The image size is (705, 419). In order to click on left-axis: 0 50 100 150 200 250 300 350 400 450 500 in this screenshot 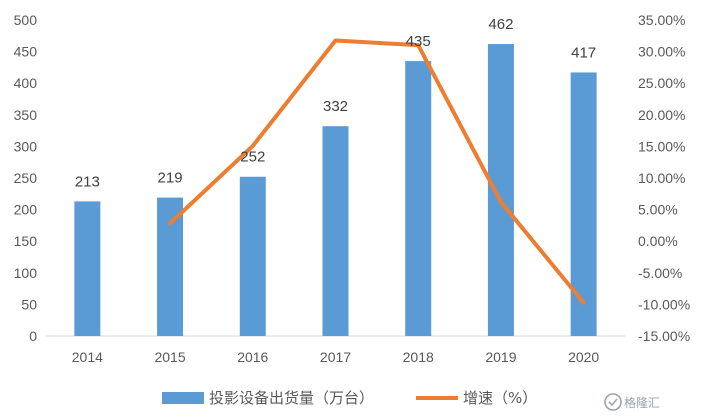, I will do `click(26, 178)`.